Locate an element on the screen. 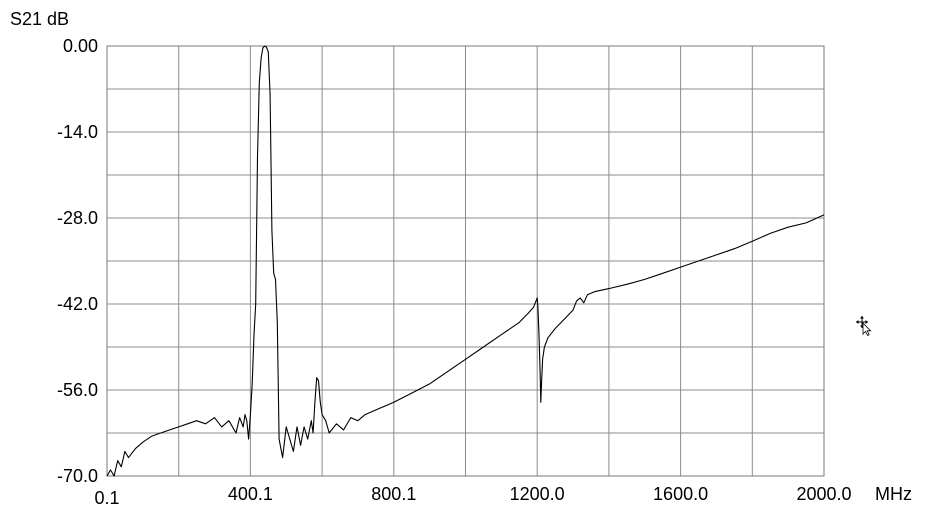 The width and height of the screenshot is (930, 514). x-tick-label: 0.1 is located at coordinates (106, 498).